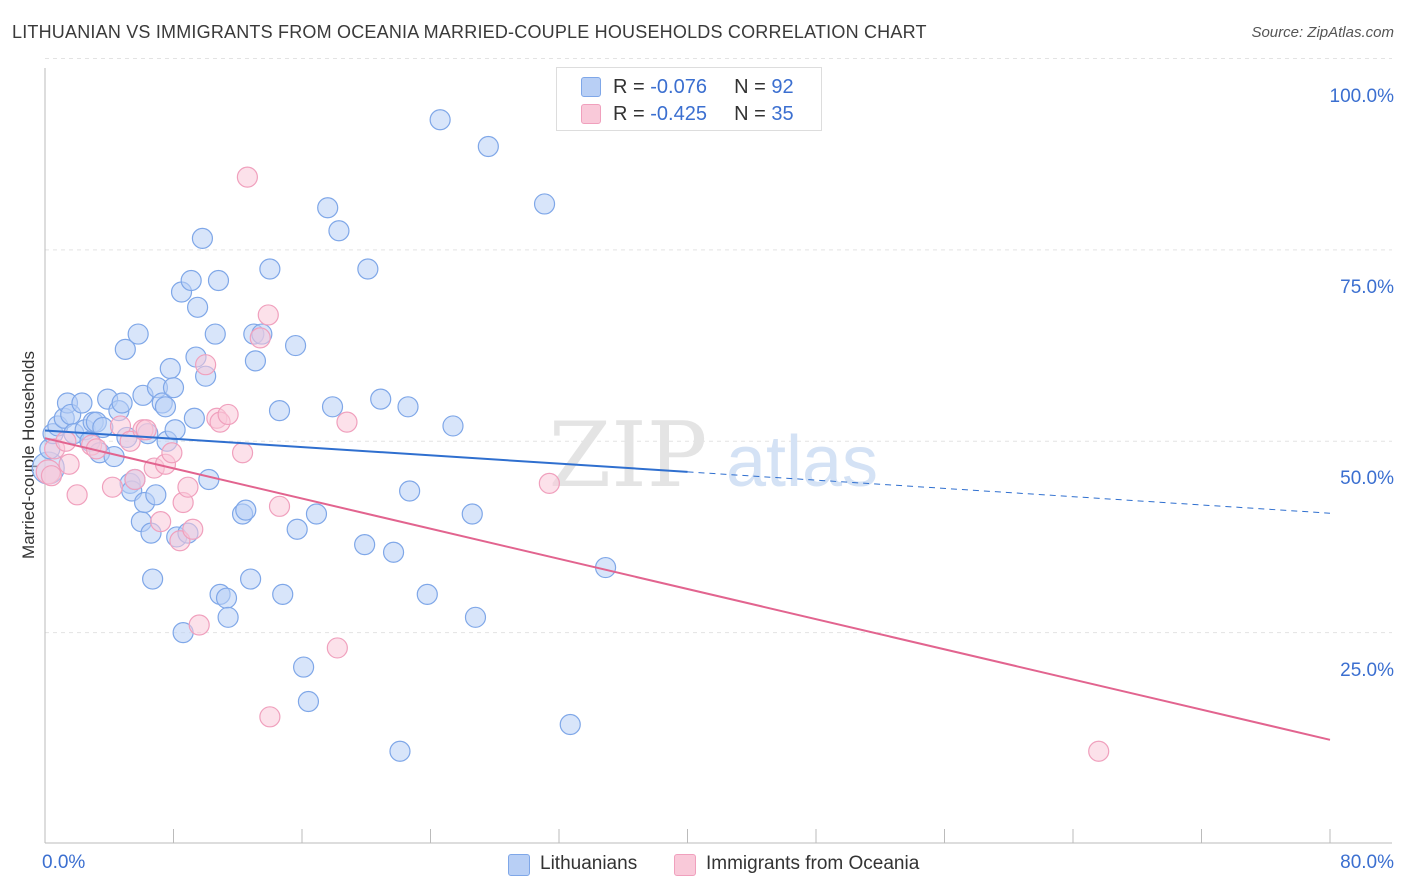  I want to click on n-value: 92, so click(782, 87).